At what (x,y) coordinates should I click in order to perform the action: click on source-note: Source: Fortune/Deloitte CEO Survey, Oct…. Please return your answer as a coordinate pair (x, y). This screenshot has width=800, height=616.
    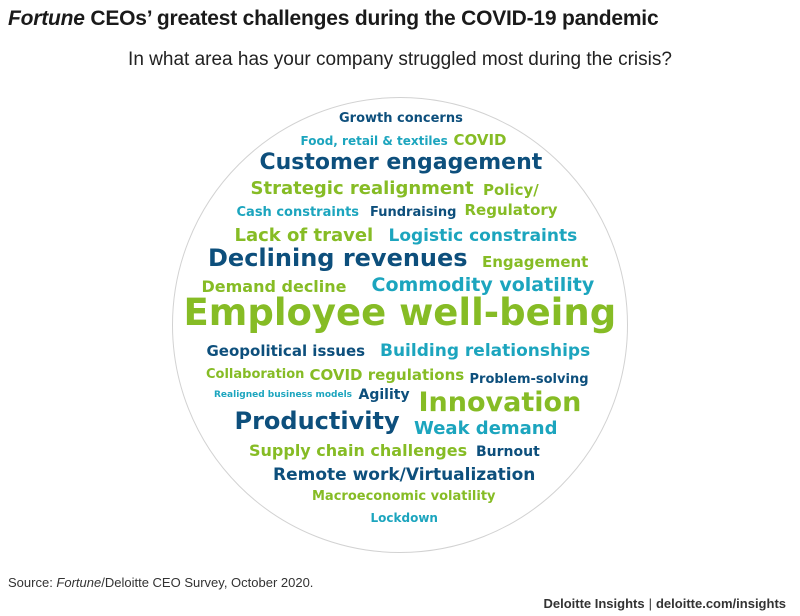
    Looking at the image, I should click on (160, 582).